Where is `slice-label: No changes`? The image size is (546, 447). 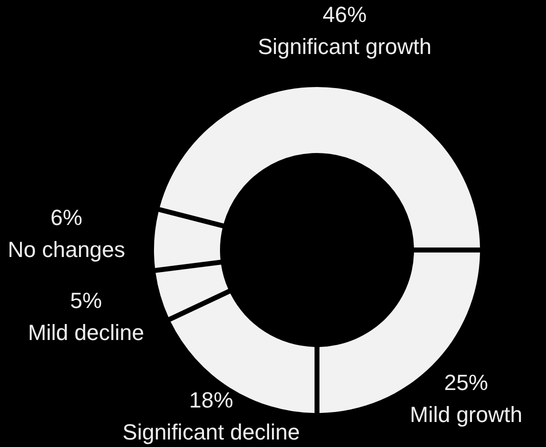
slice-label: No changes is located at coordinates (67, 249).